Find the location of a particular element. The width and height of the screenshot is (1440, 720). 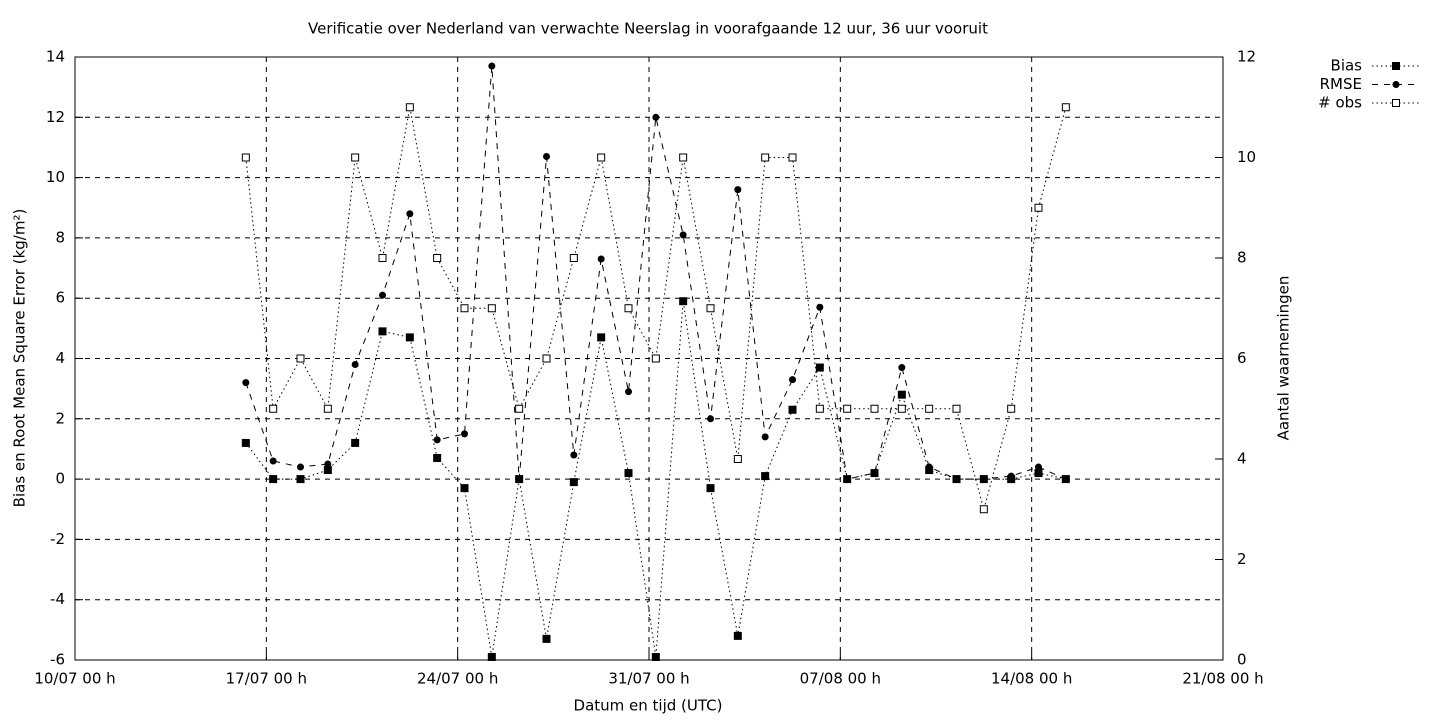

legend-label: RMSE is located at coordinates (1341, 84).